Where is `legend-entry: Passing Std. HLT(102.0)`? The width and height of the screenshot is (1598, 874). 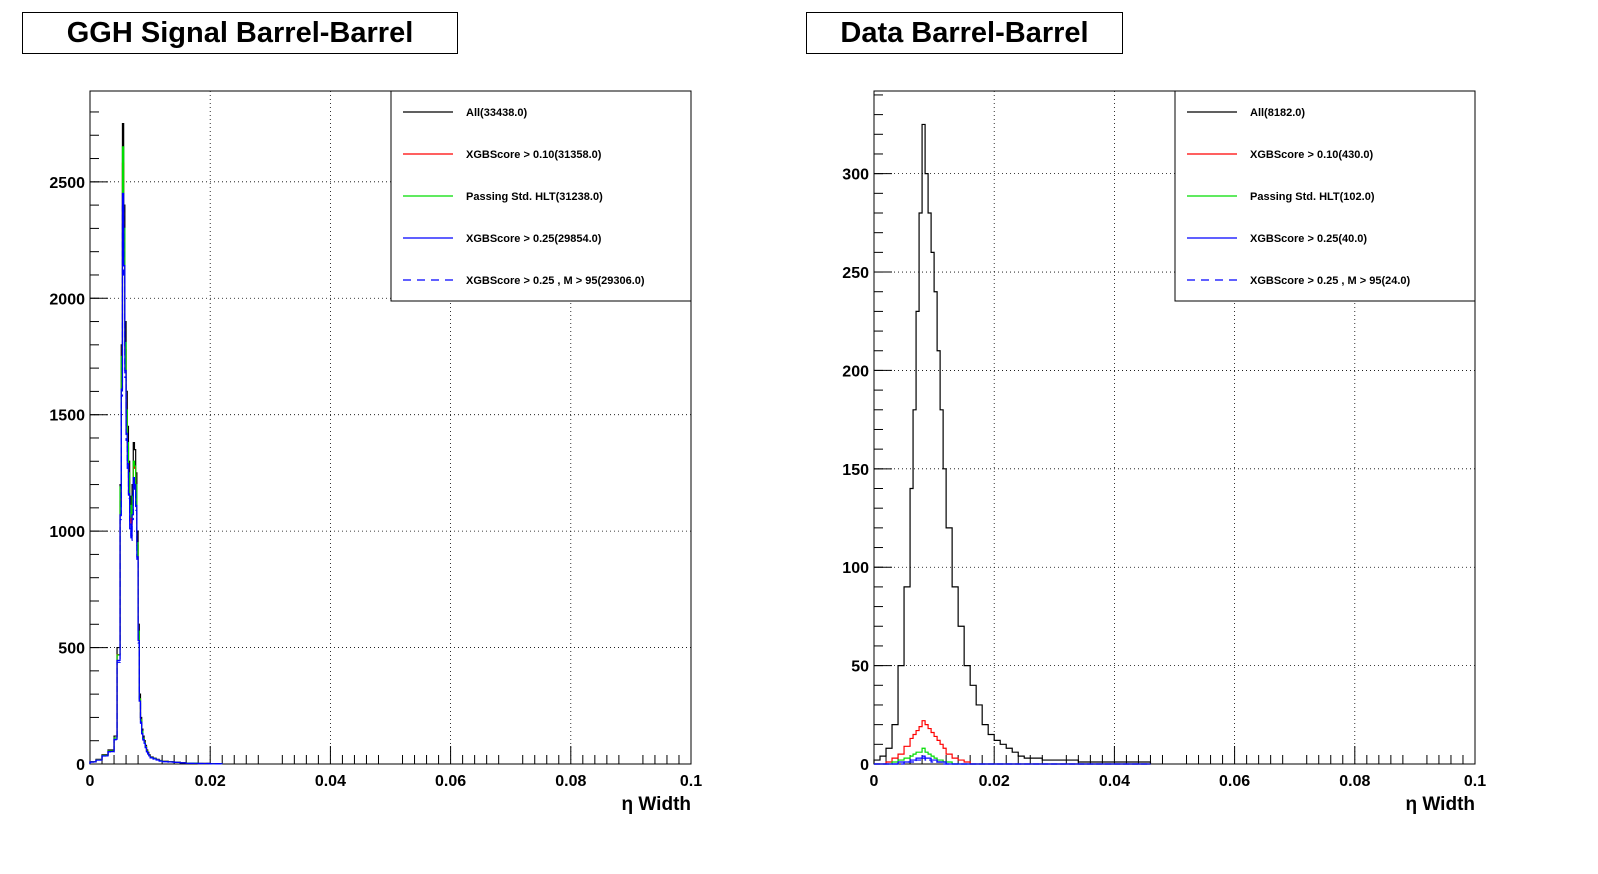 legend-entry: Passing Std. HLT(102.0) is located at coordinates (1312, 197).